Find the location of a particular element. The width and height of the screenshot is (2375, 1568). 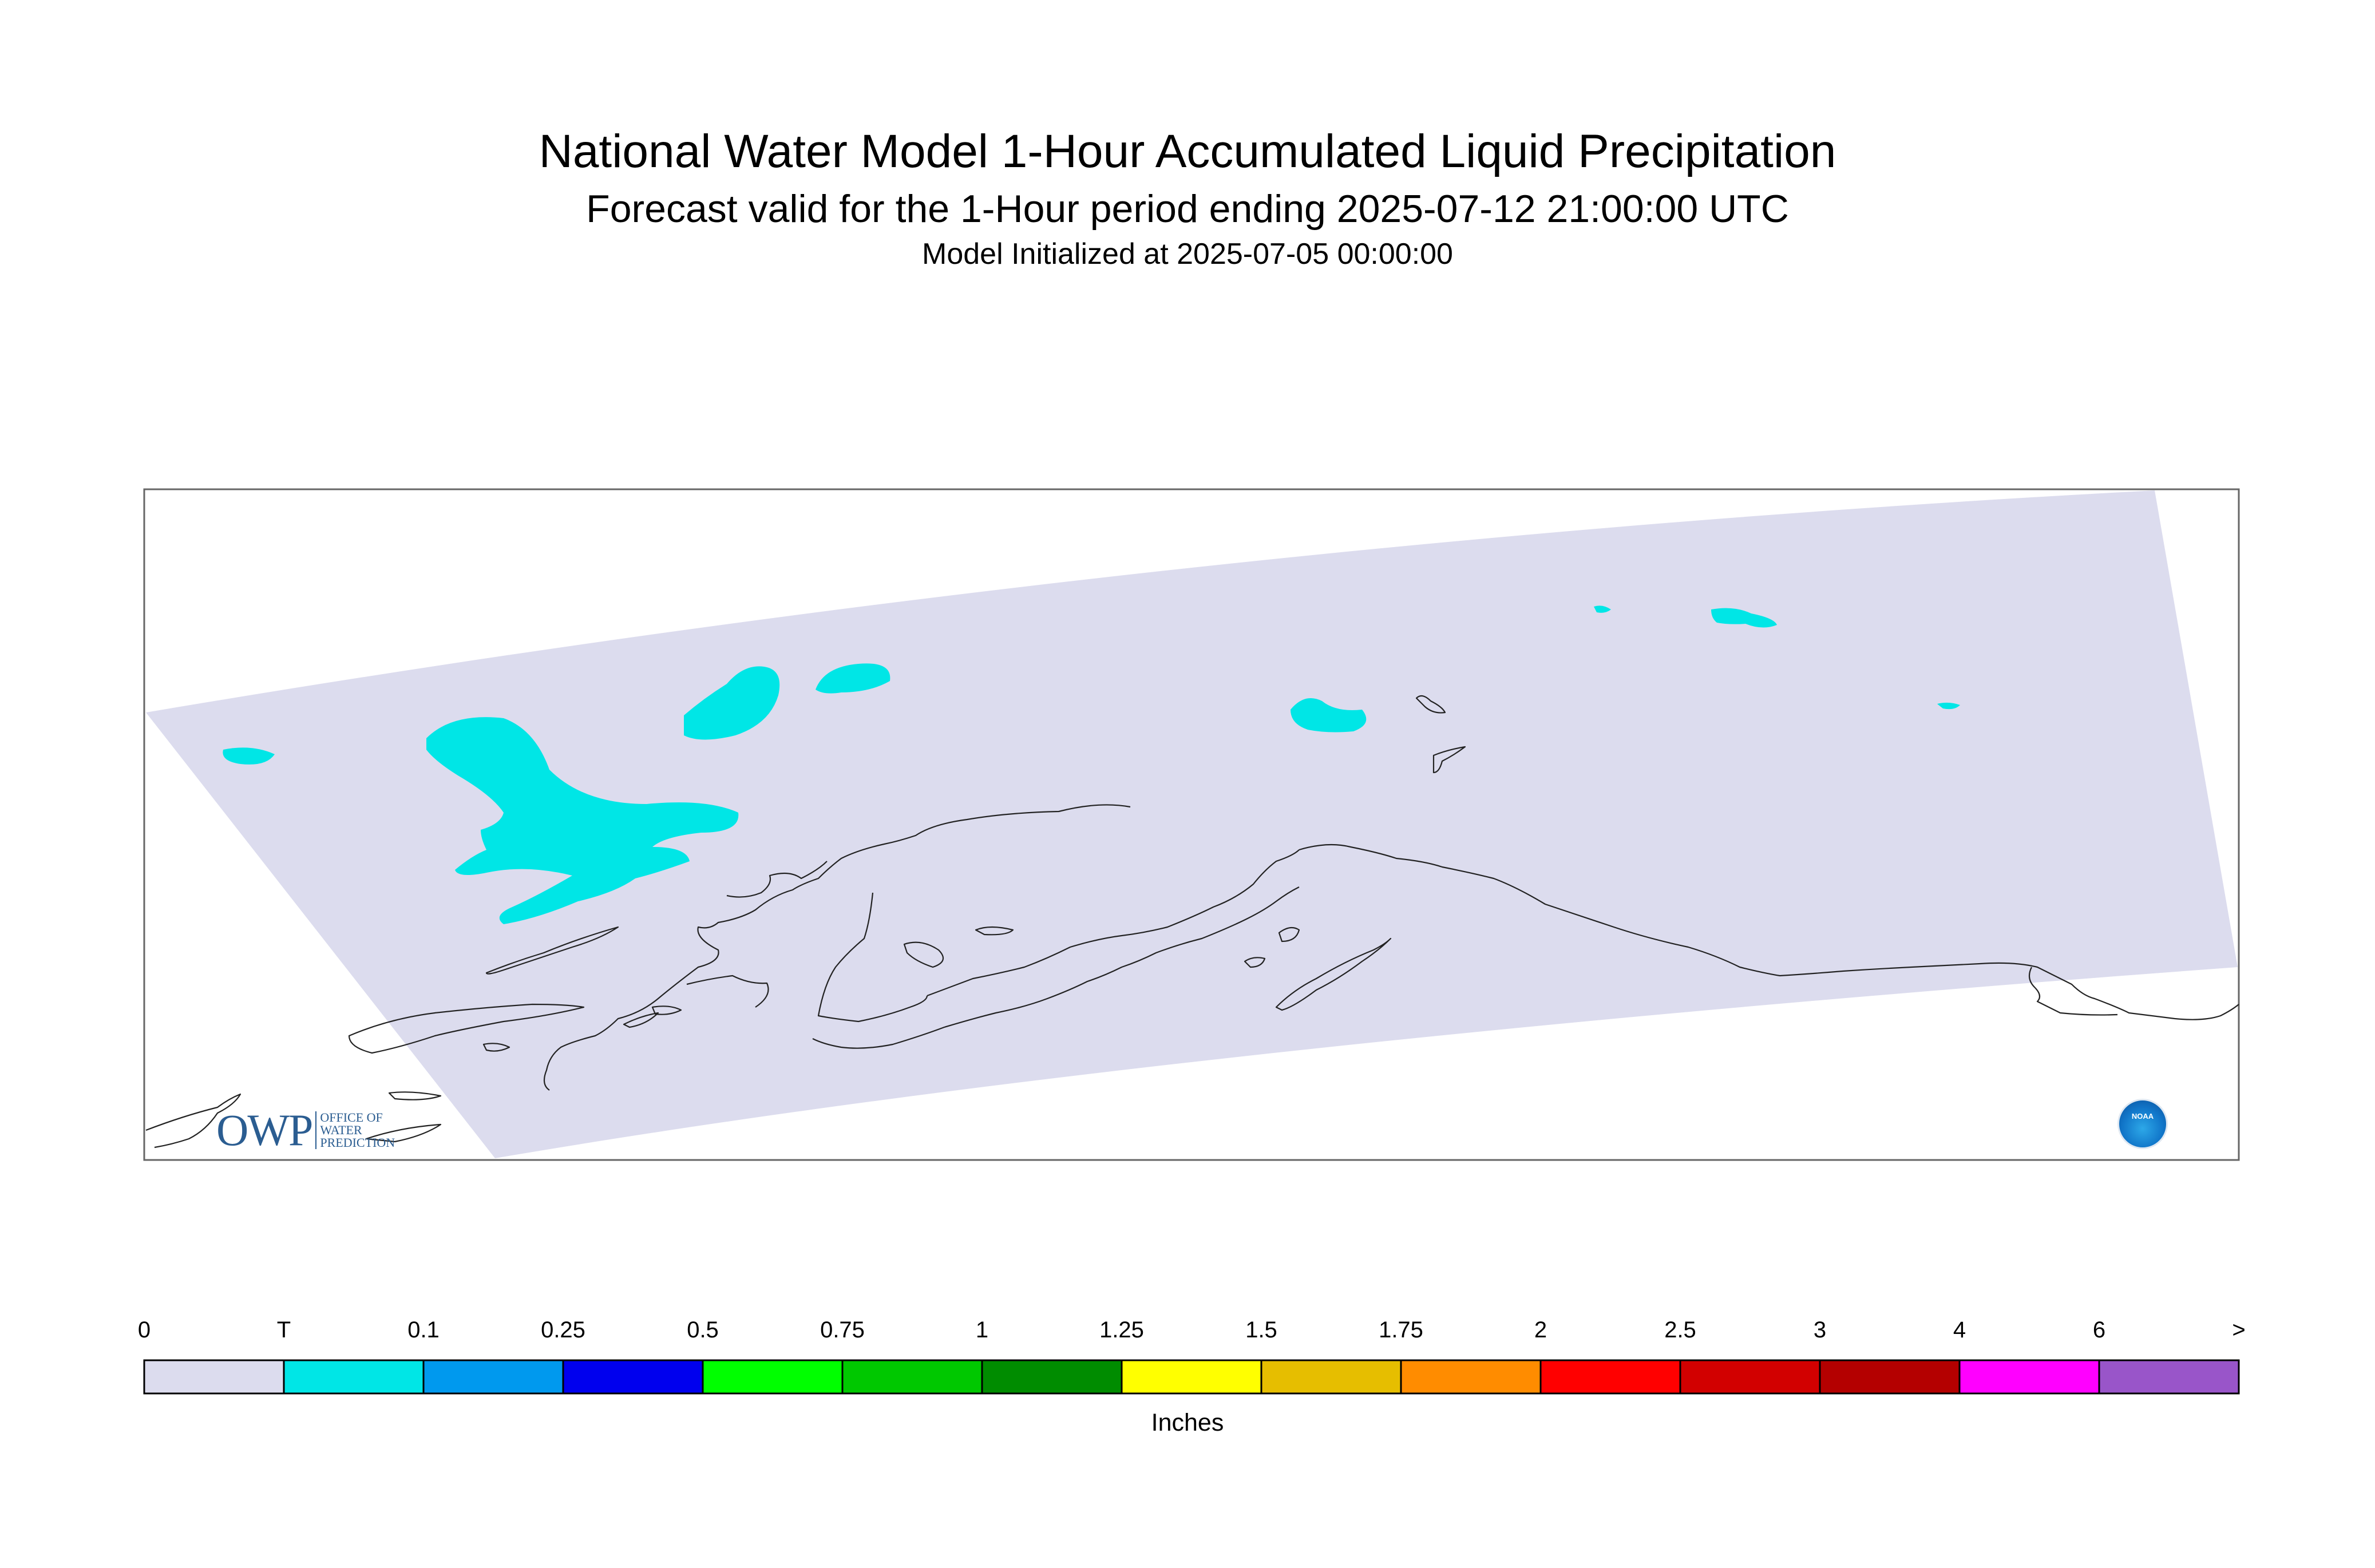

noaa-logo-text: NOAA is located at coordinates (2142, 1116).